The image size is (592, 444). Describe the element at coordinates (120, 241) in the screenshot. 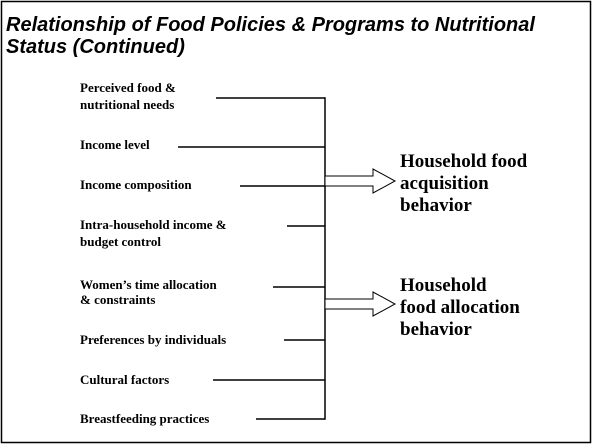

I see `factor-label: budget control` at that location.